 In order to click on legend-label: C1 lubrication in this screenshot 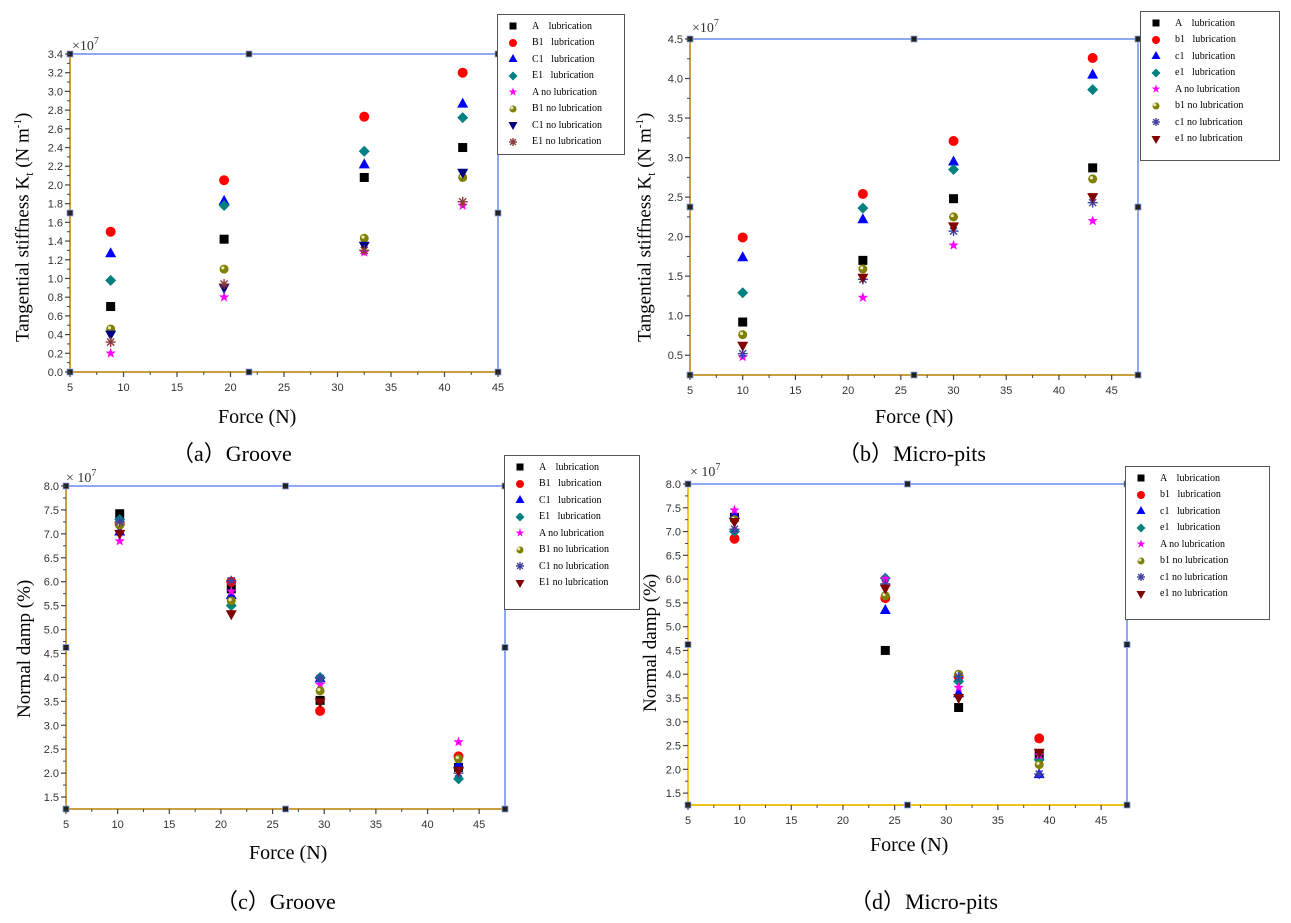, I will do `click(570, 500)`.